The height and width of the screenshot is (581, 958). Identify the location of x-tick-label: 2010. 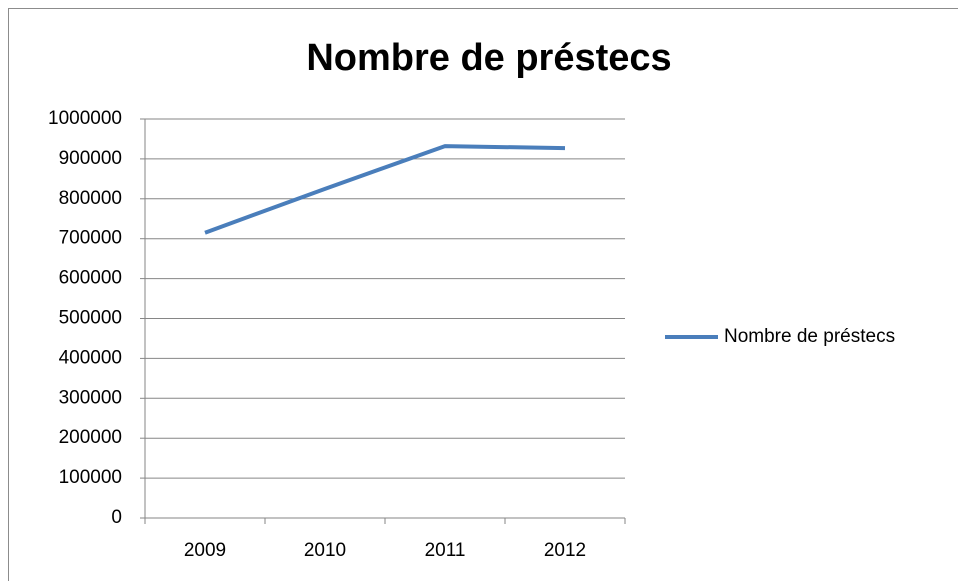
(325, 550).